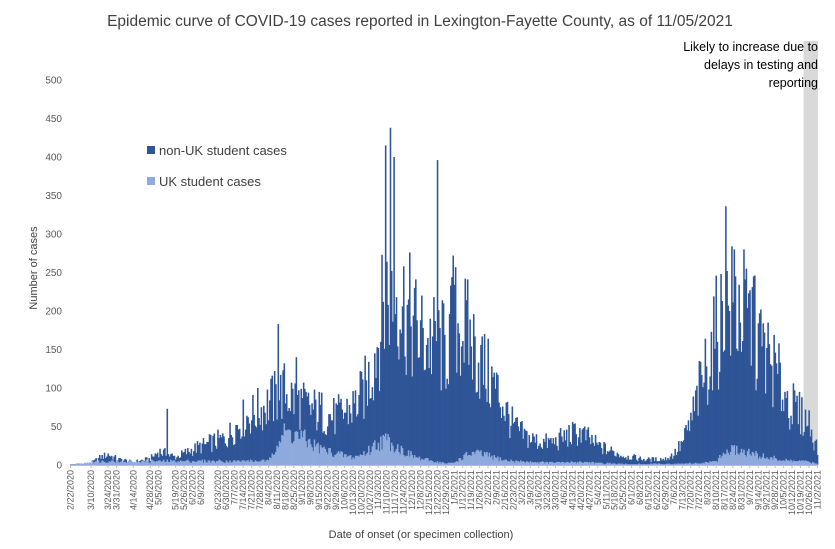 The height and width of the screenshot is (549, 835). Describe the element at coordinates (817, 489) in the screenshot. I see `x-tick-label: 11/2/2021` at that location.